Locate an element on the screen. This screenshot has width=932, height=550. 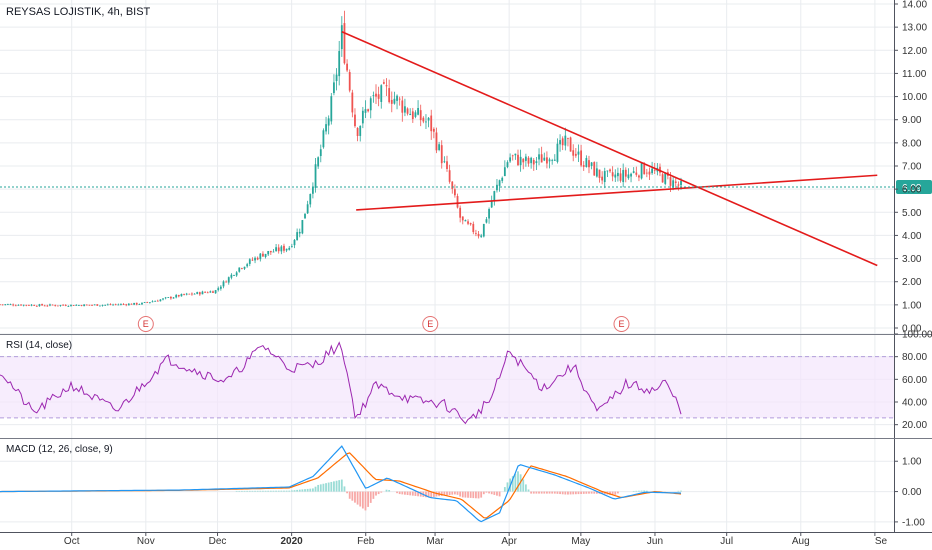
price-tick-label: 0.00 is located at coordinates (912, 329).